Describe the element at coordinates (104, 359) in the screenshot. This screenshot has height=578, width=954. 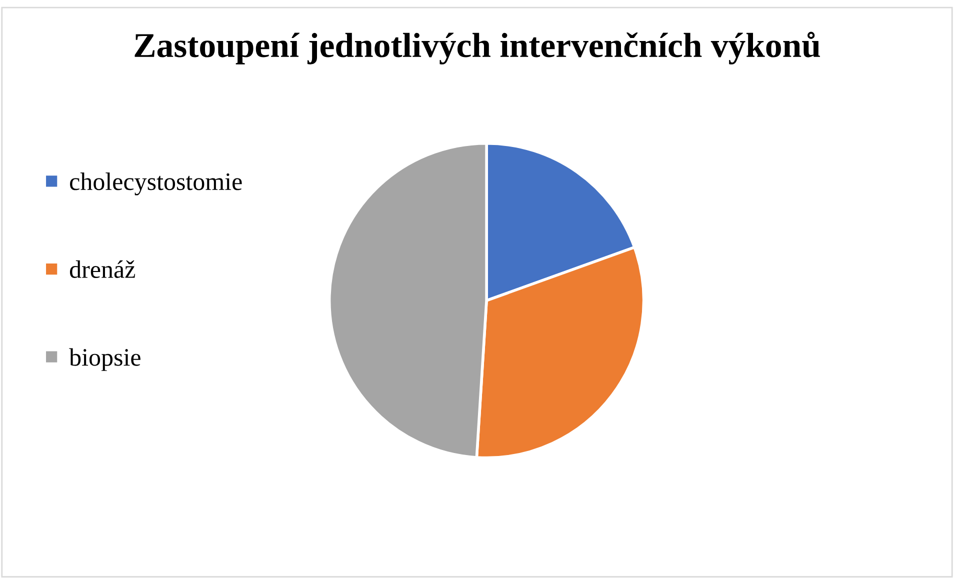
I see `legend-label: biopsie` at that location.